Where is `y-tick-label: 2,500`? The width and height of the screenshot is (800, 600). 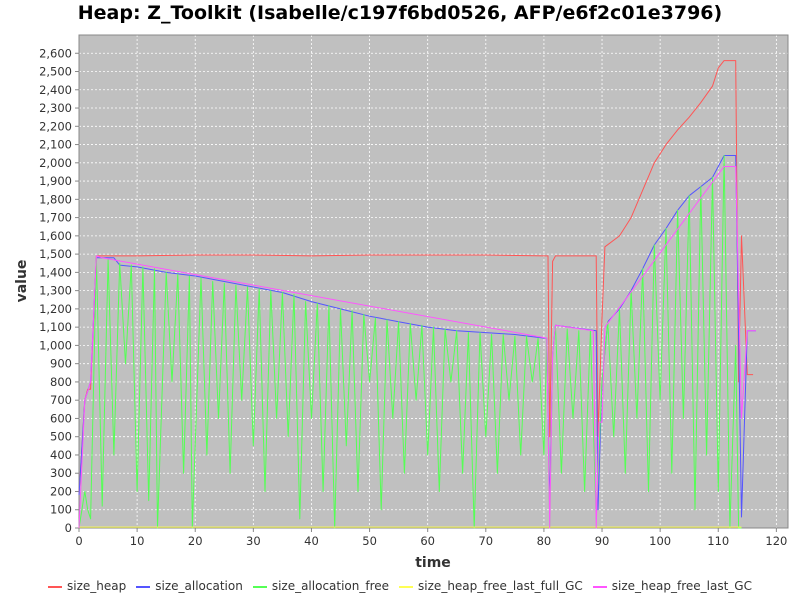 y-tick-label: 2,500 is located at coordinates (55, 72).